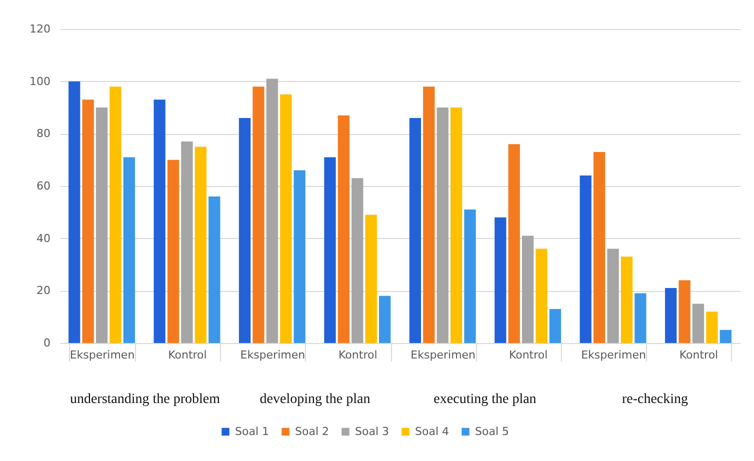 The width and height of the screenshot is (754, 461). What do you see at coordinates (312, 431) in the screenshot?
I see `legend-label: Soal 2` at bounding box center [312, 431].